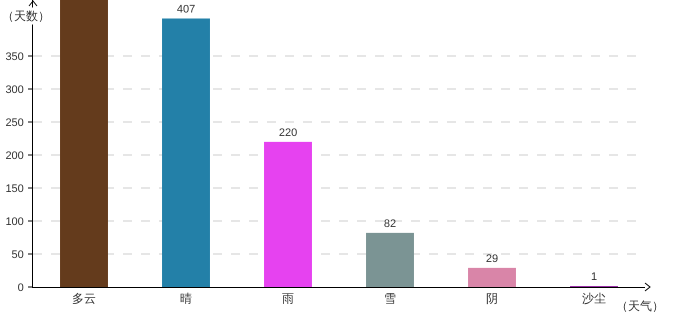 Image resolution: width=680 pixels, height=320 pixels. What do you see at coordinates (186, 298) in the screenshot?
I see `x-tick-label: 晴` at bounding box center [186, 298].